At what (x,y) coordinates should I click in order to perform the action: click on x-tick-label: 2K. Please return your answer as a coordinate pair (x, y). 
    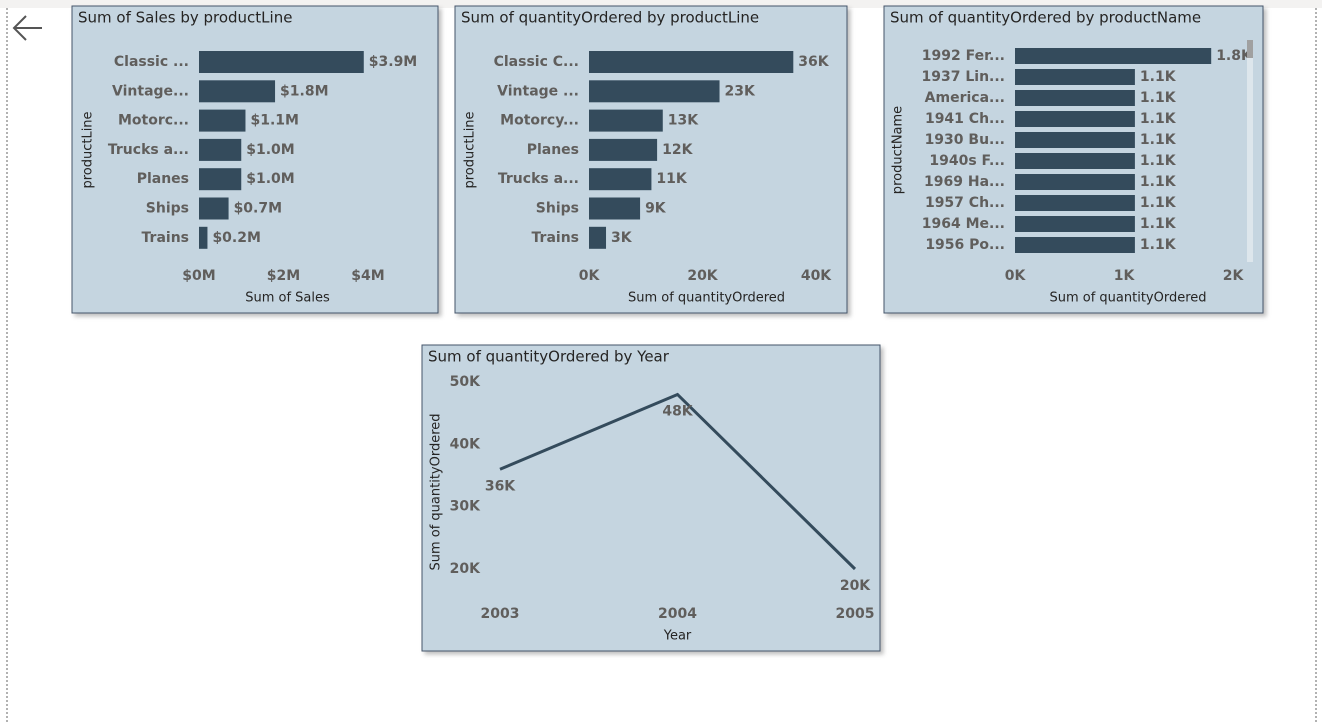
    Looking at the image, I should click on (1234, 276).